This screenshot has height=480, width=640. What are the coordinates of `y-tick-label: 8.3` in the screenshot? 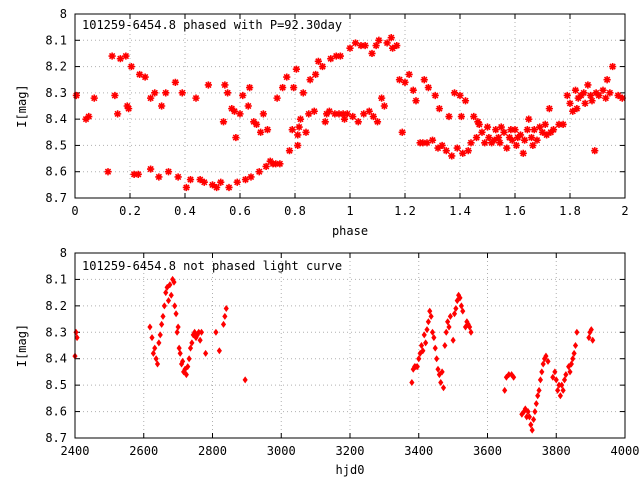 It's located at (56, 332).